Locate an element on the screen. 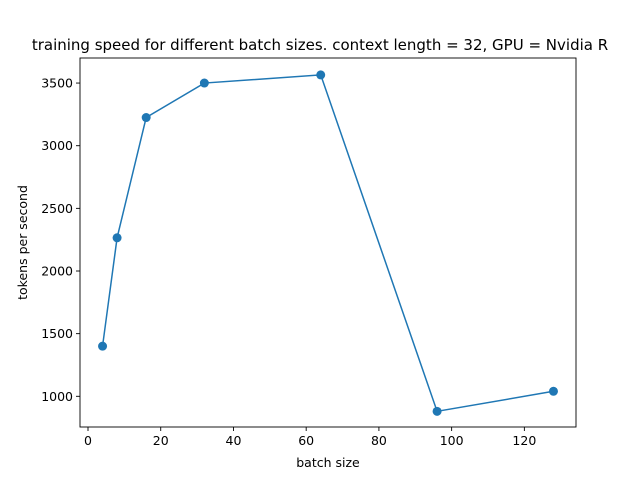  y-tick-label: 3000 is located at coordinates (57, 145).